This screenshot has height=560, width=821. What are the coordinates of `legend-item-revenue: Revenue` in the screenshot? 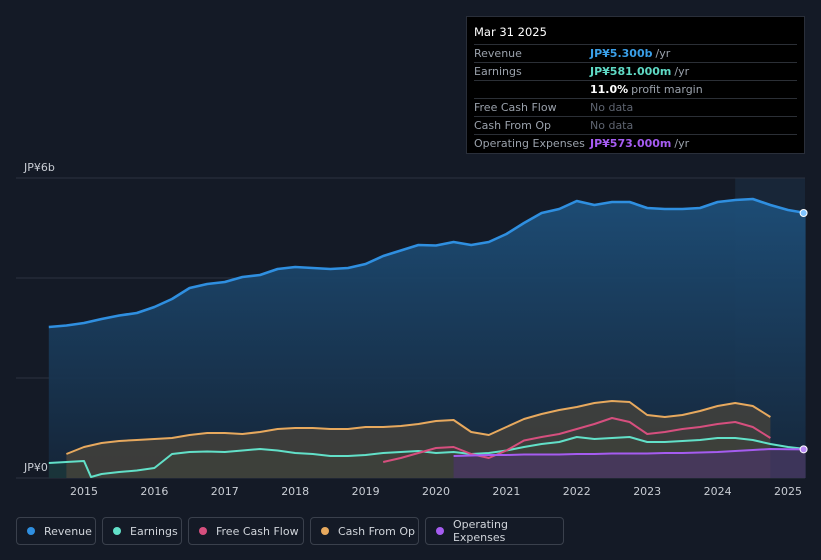 It's located at (56, 531).